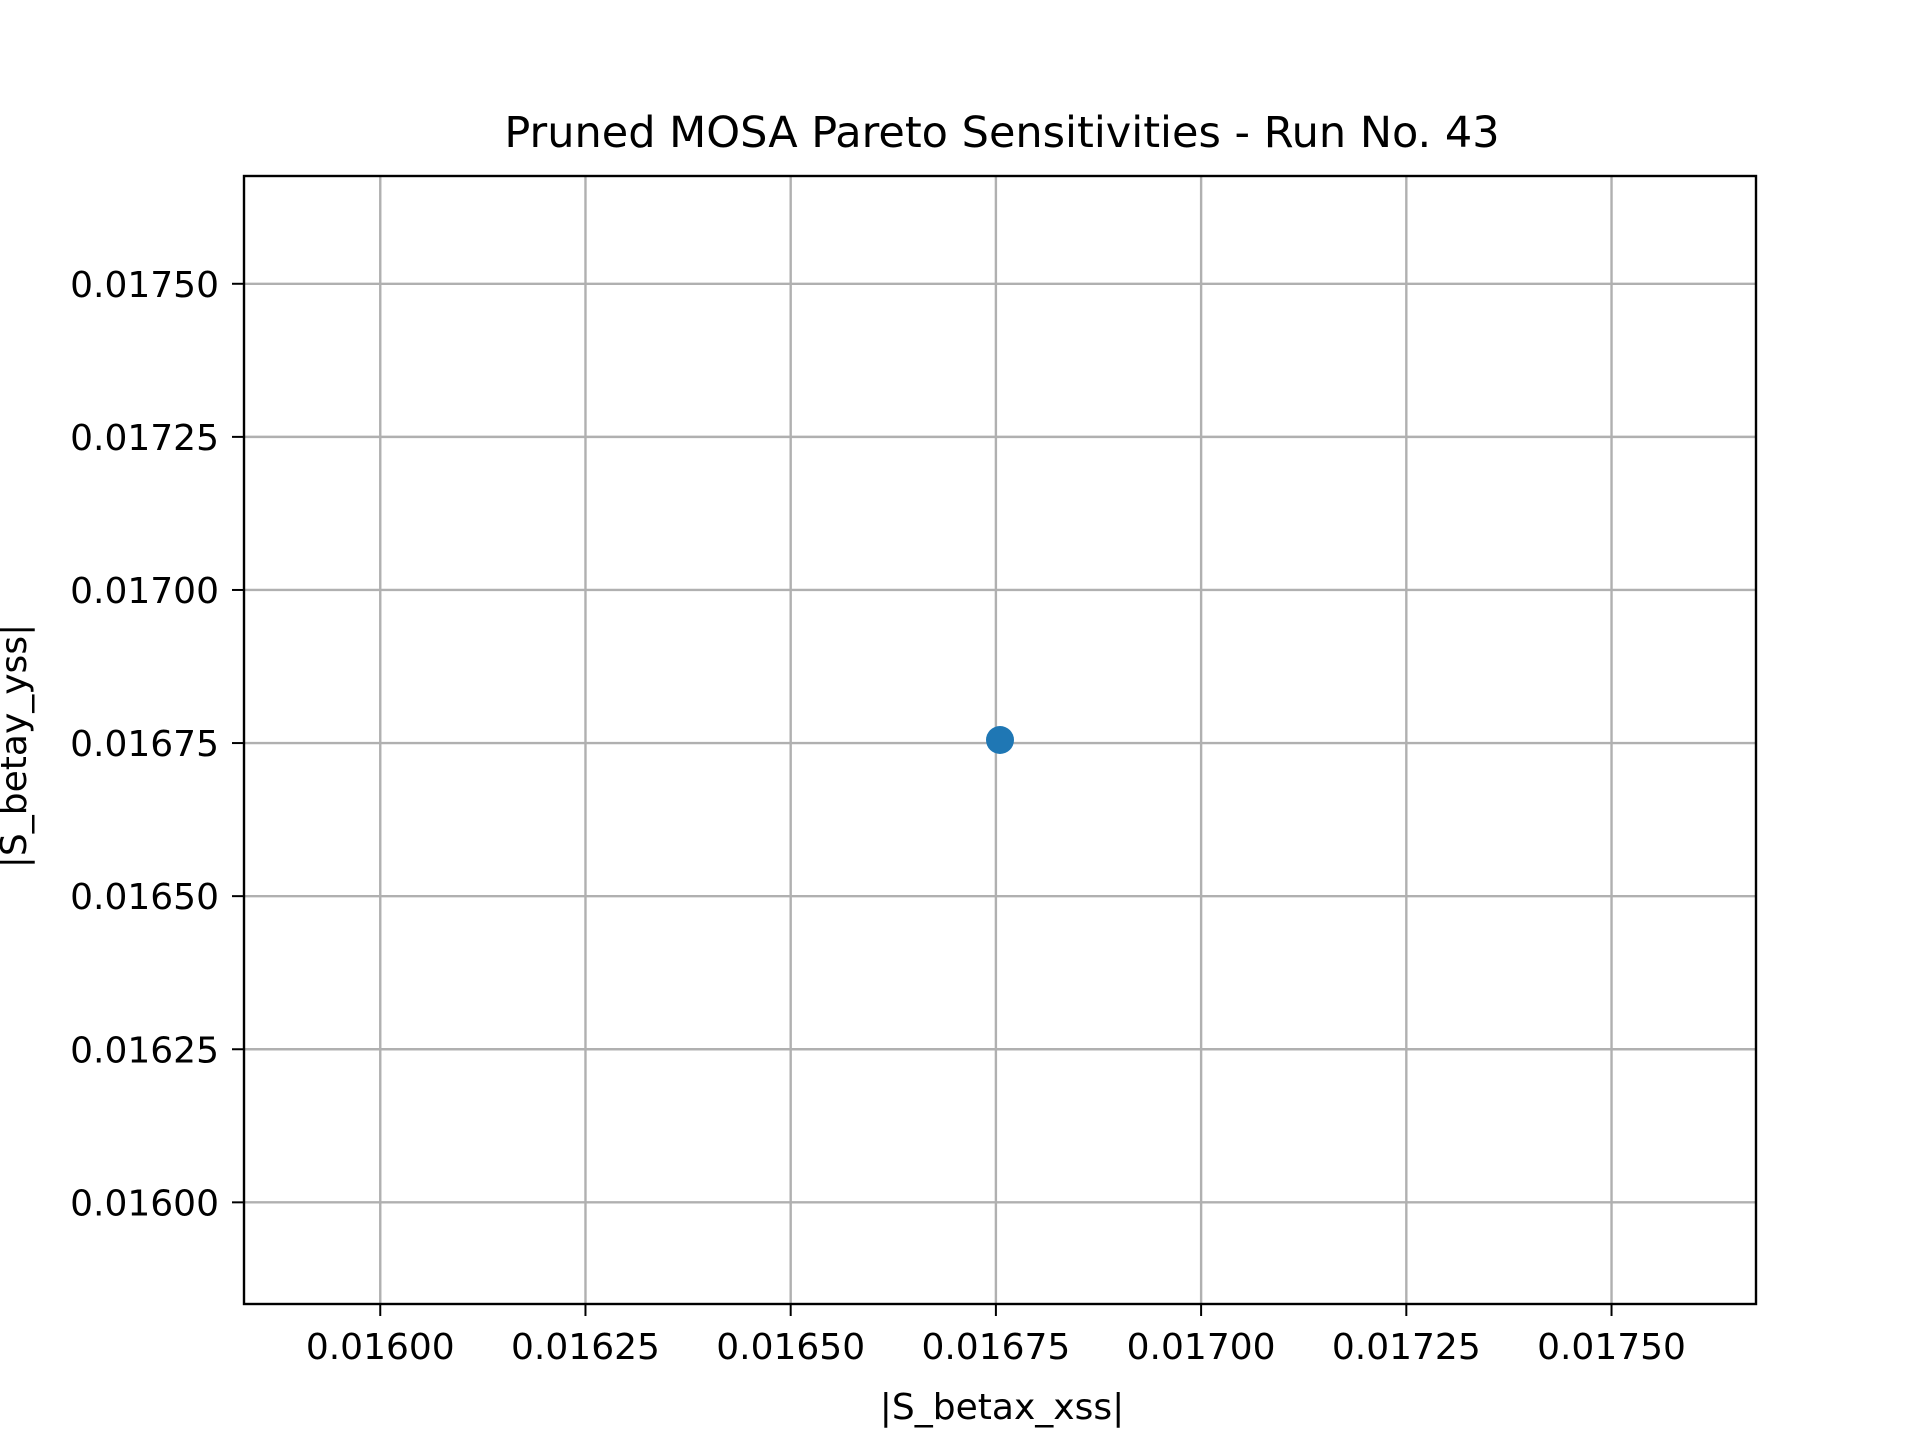 This screenshot has height=1444, width=1920. What do you see at coordinates (17, 746) in the screenshot?
I see `y-axis-label: |S_betay_yss|` at bounding box center [17, 746].